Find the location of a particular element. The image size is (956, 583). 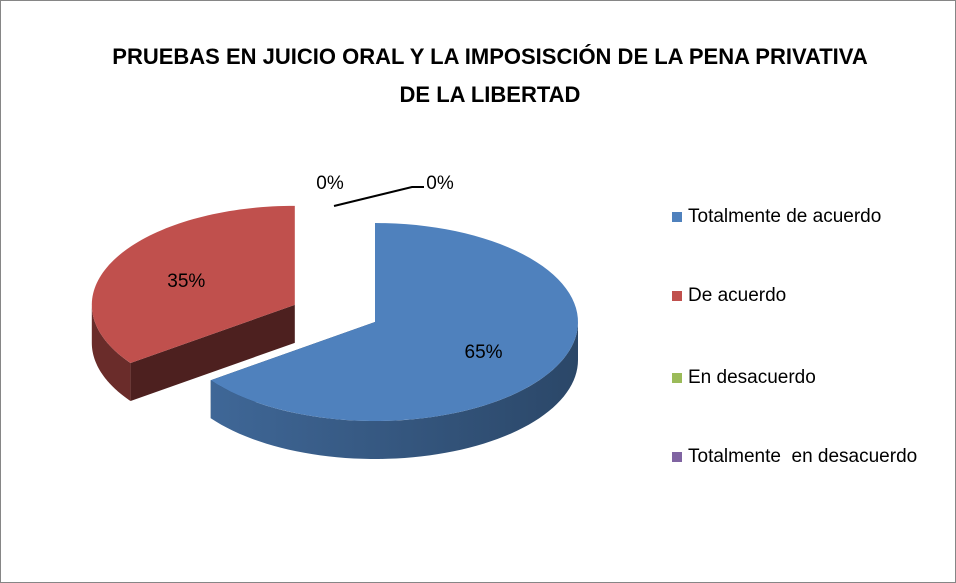

pie-slice-side is located at coordinates (212, 353).